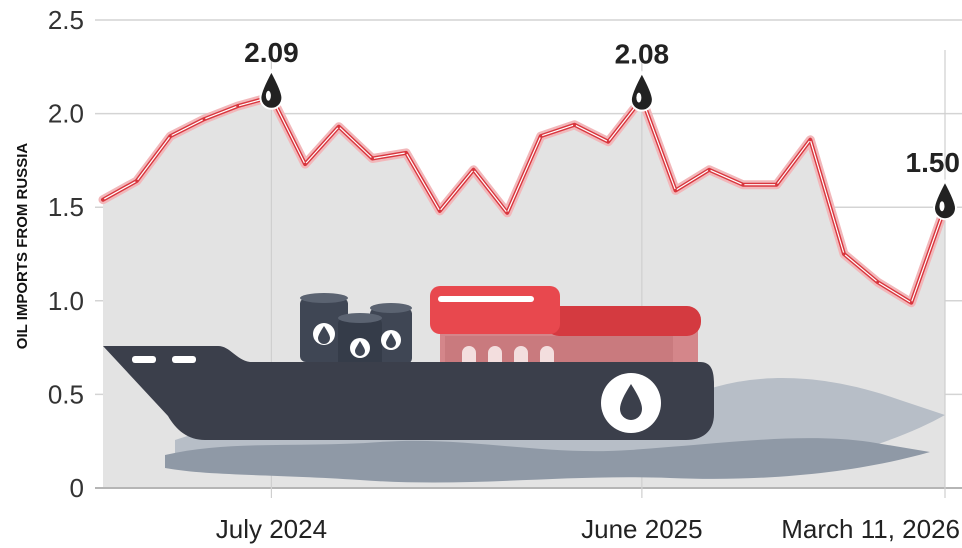 This screenshot has height=548, width=962. What do you see at coordinates (408, 393) in the screenshot?
I see `hull` at bounding box center [408, 393].